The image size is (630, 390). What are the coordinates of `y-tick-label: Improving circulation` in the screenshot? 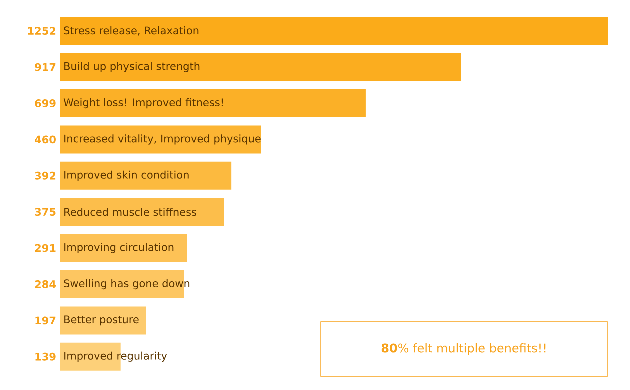 It's located at (119, 248).